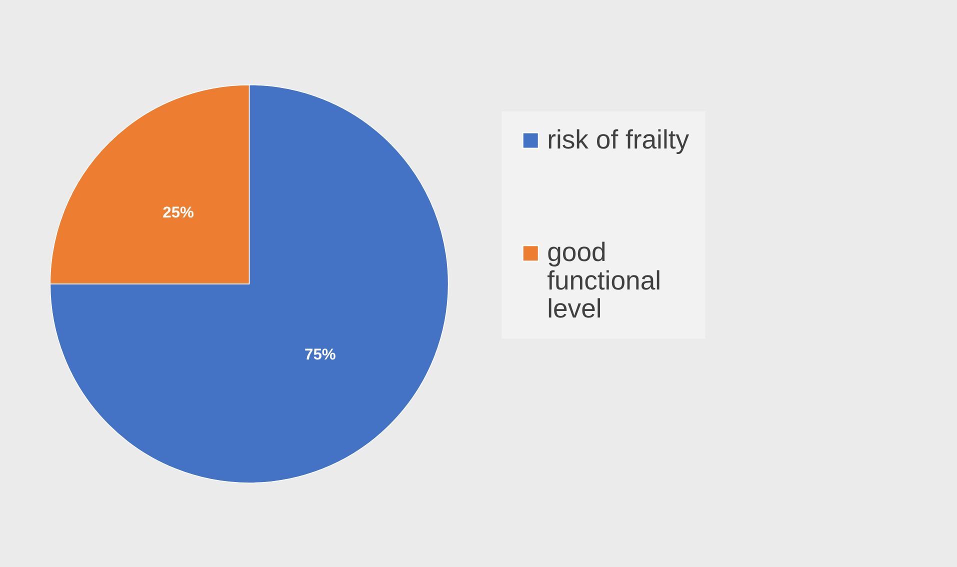 The height and width of the screenshot is (567, 957). I want to click on data-label: 25%, so click(178, 213).